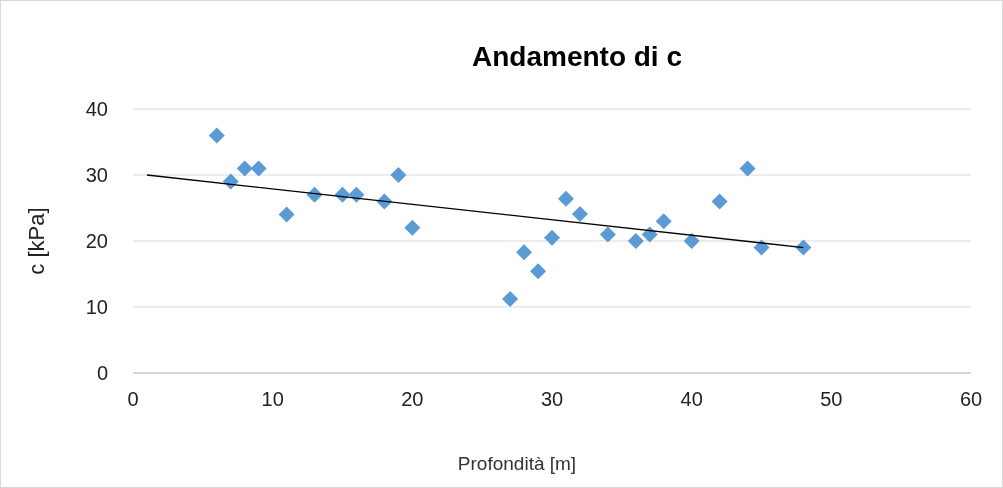 The width and height of the screenshot is (1003, 488). What do you see at coordinates (577, 56) in the screenshot?
I see `chart-title: Andamento di c` at bounding box center [577, 56].